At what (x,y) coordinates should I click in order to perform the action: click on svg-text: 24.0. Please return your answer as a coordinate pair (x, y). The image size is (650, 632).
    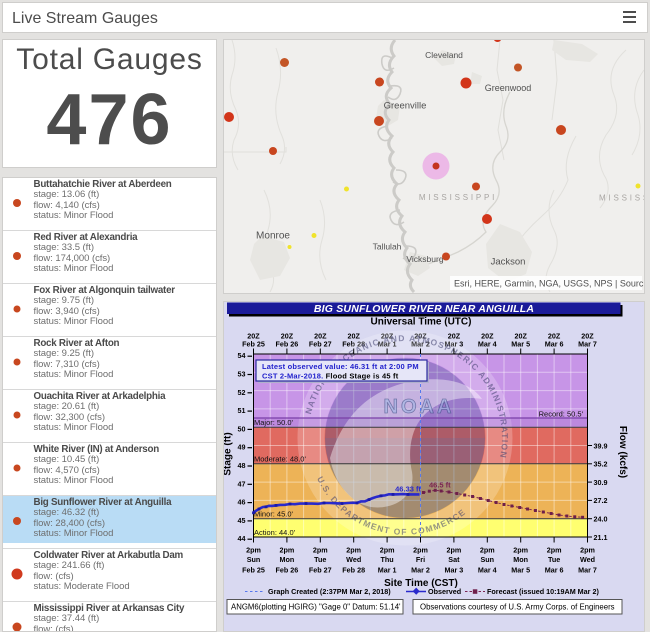
    Looking at the image, I should click on (601, 519).